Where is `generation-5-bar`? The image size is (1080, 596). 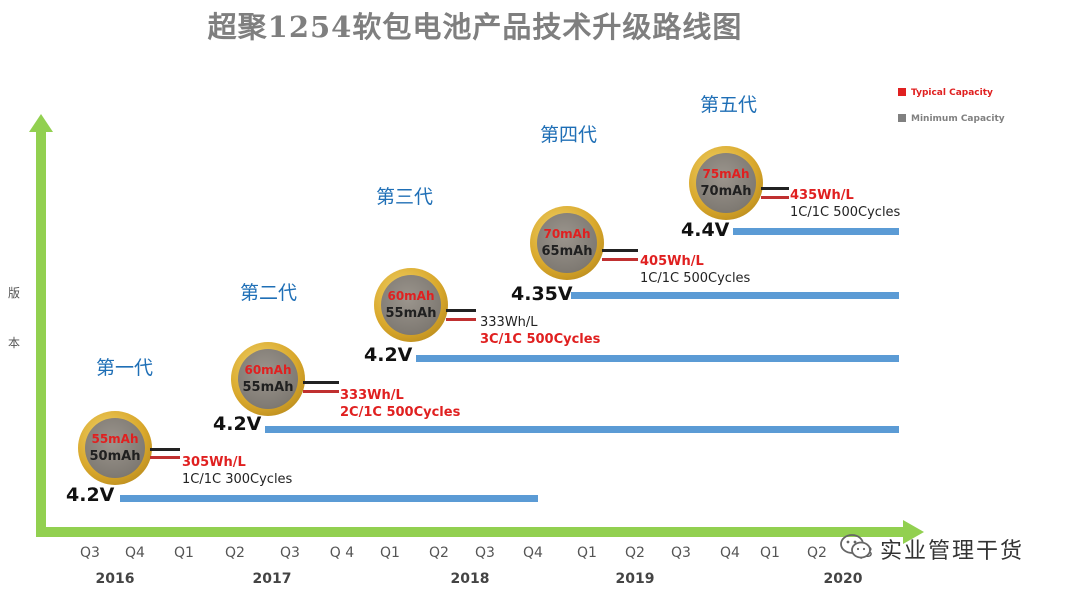 generation-5-bar is located at coordinates (816, 231).